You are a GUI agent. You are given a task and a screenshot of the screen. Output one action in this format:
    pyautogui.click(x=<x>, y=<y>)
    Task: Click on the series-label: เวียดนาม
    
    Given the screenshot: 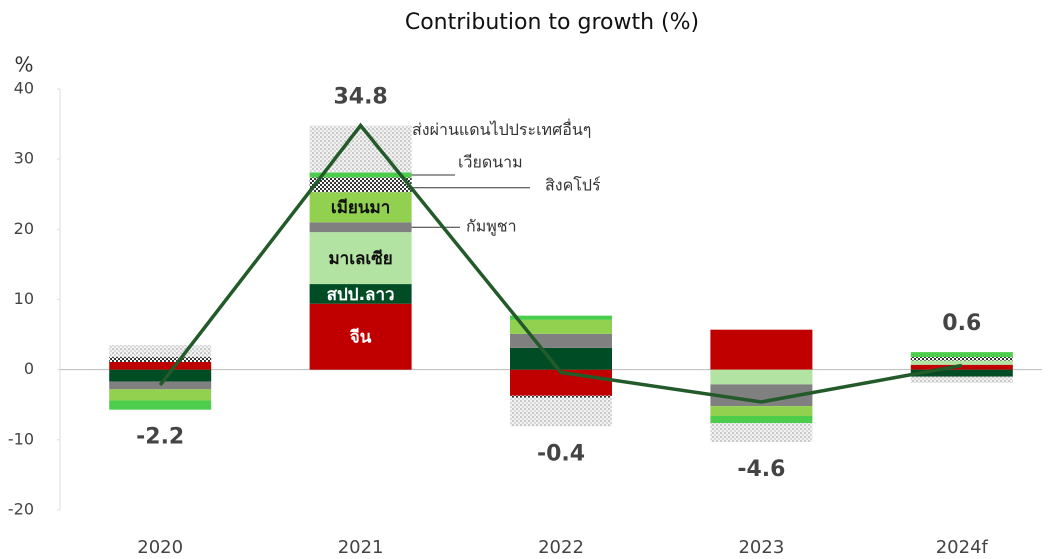 What is the action you would take?
    pyautogui.click(x=490, y=161)
    